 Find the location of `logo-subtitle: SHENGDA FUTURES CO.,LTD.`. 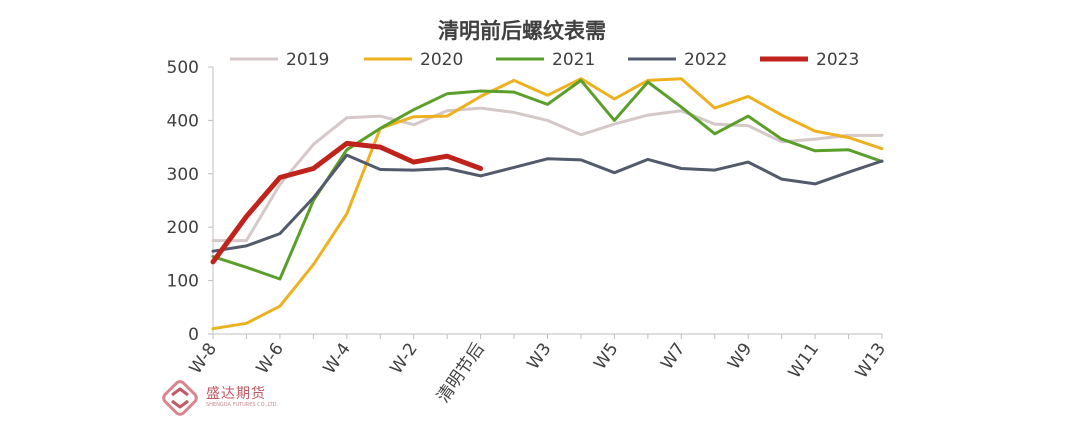

logo-subtitle: SHENGDA FUTURES CO.,LTD. is located at coordinates (242, 405).